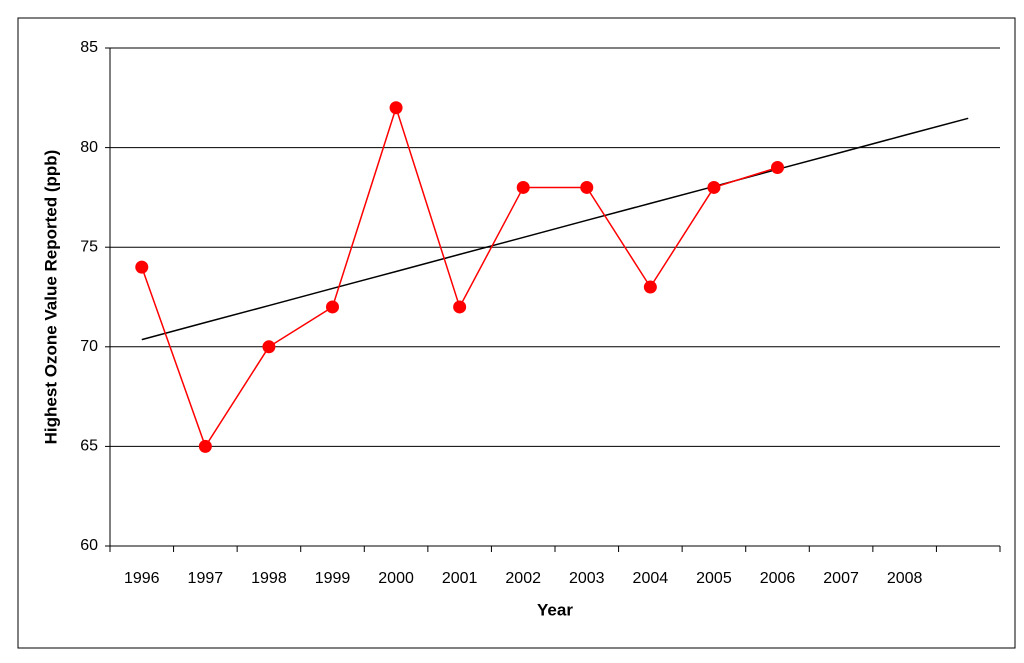 The height and width of the screenshot is (663, 1024). Describe the element at coordinates (523, 578) in the screenshot. I see `x-tick-label: 2002` at that location.